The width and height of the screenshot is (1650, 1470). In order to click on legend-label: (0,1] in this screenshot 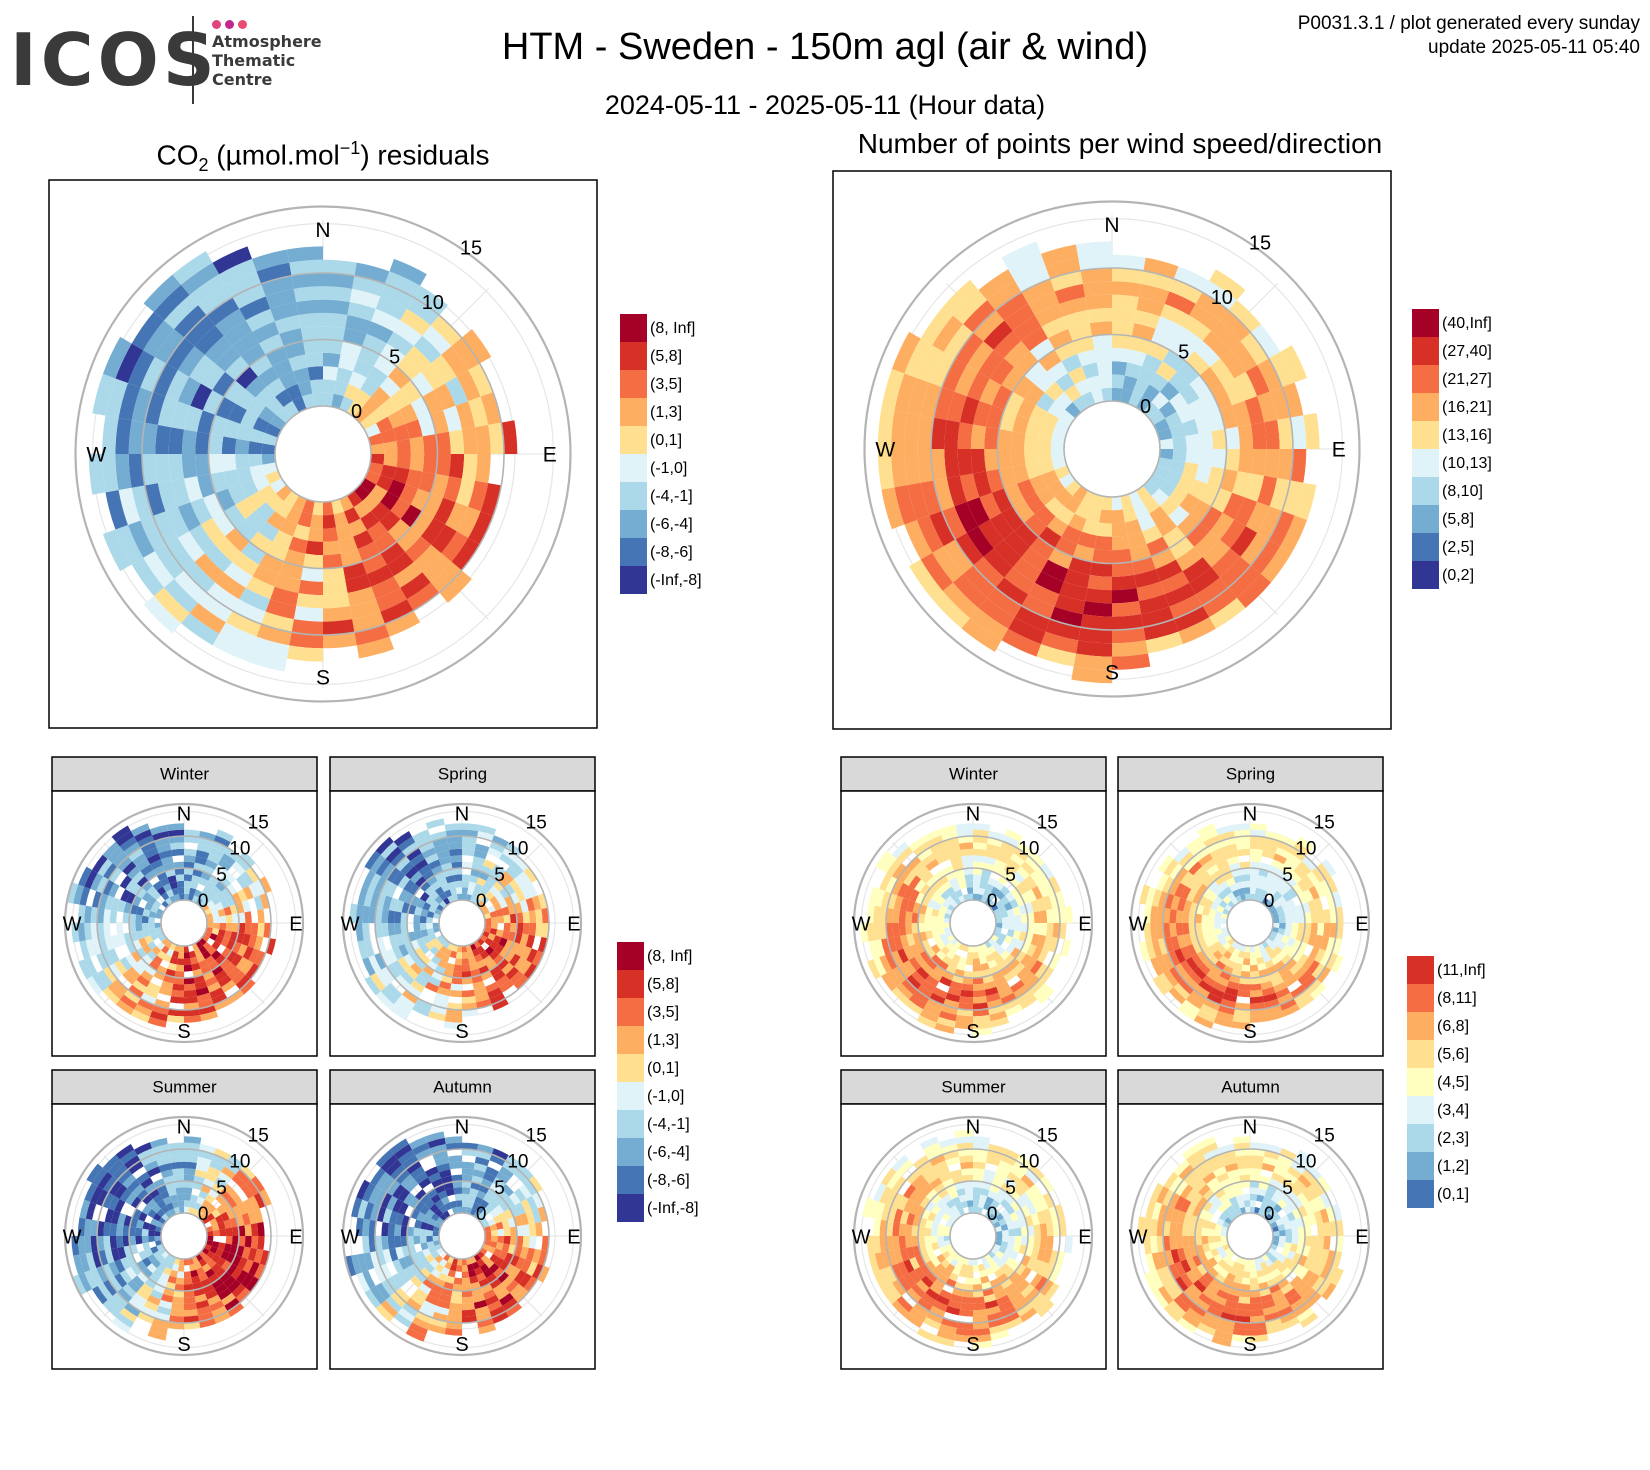, I will do `click(1453, 1194)`.